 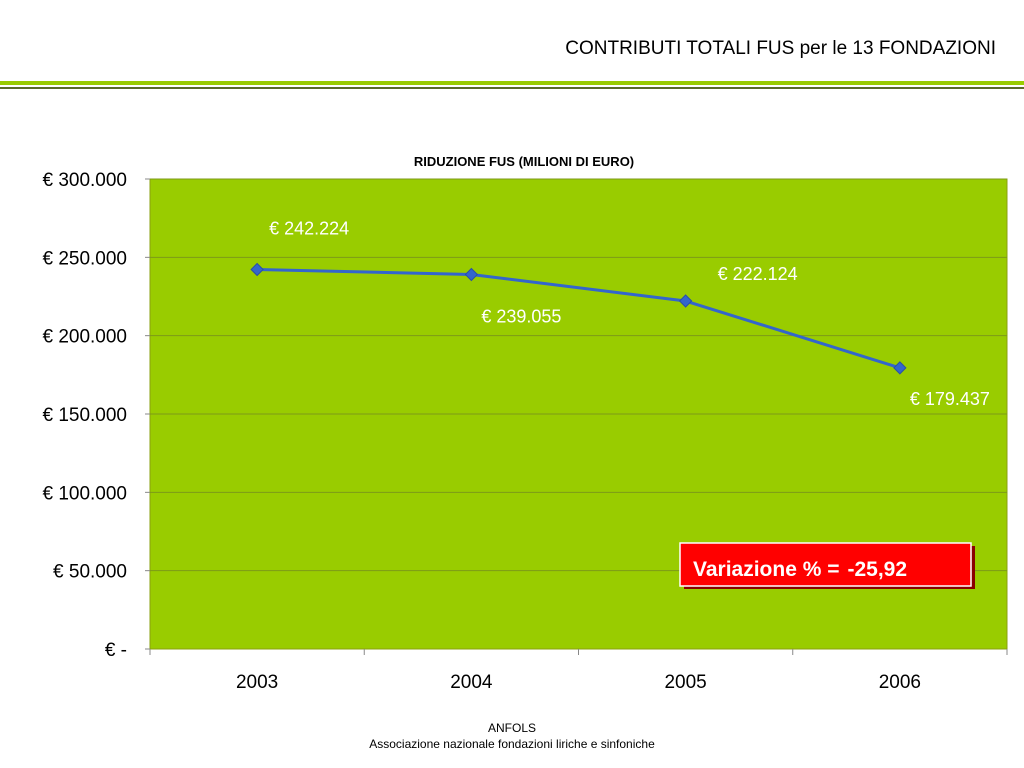 I want to click on header-dark-rule, so click(x=512, y=88).